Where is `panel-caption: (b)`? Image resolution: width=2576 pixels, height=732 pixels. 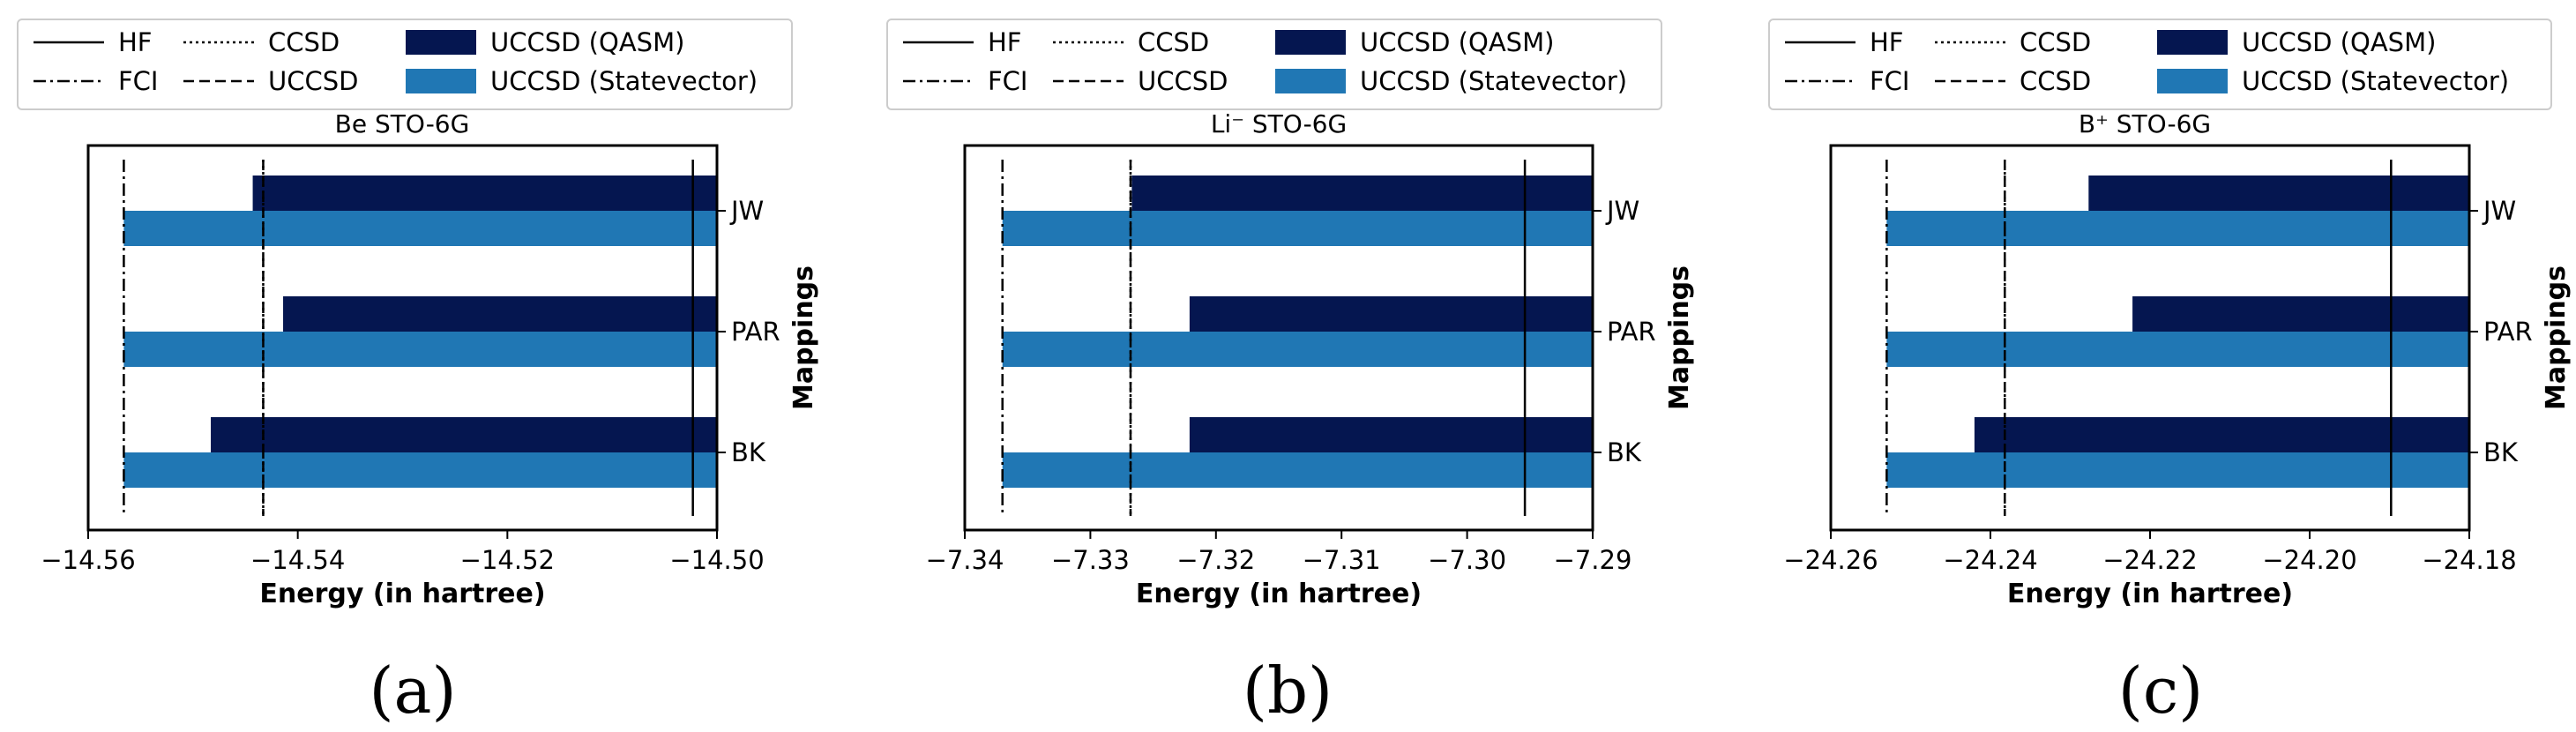
panel-caption: (b) is located at coordinates (1288, 691).